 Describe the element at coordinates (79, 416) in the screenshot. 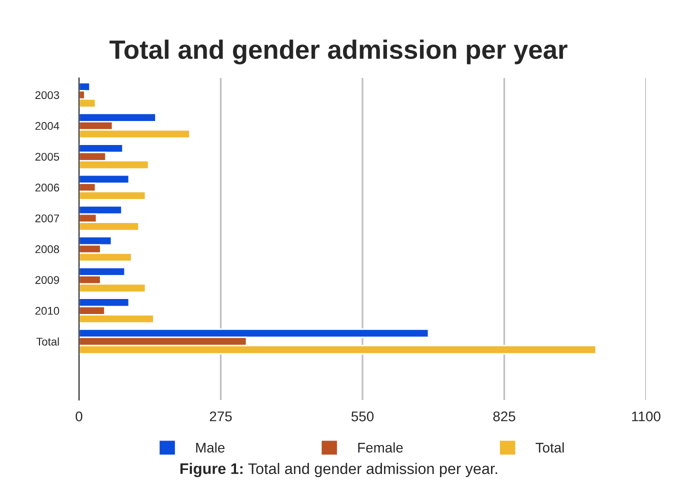

I see `x-tick-label: 0` at that location.